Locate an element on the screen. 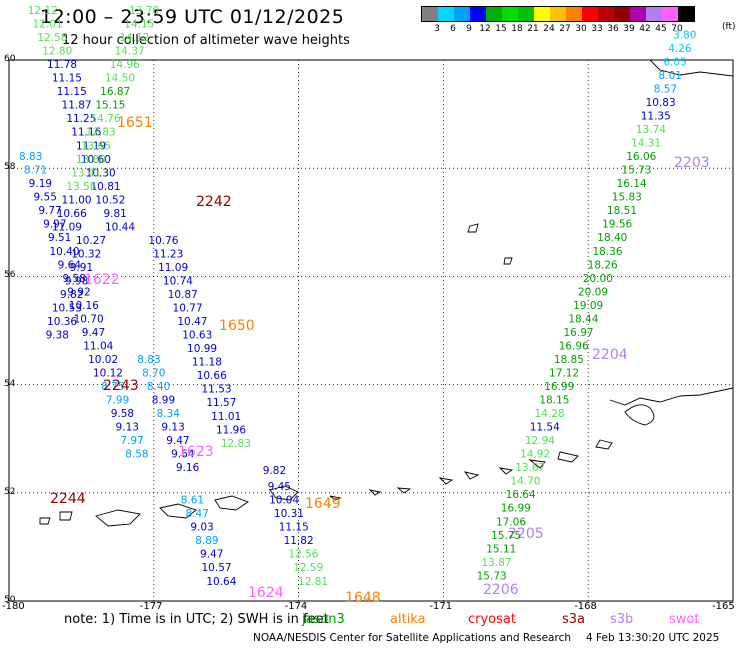 This screenshot has height=650, width=740. wave-height-value: 14.92 is located at coordinates (535, 455).